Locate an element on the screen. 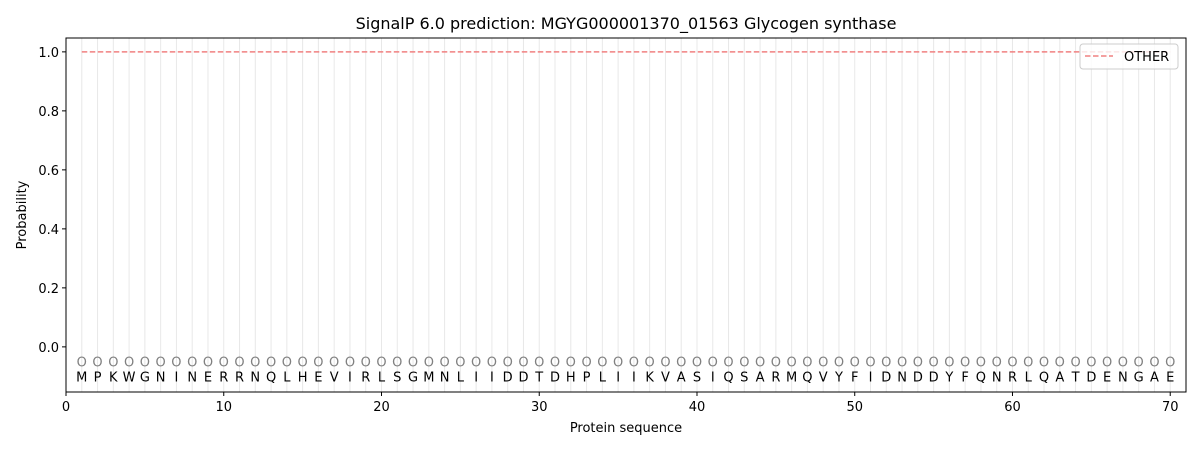 The image size is (1200, 454). y-tick-label: 0.2 is located at coordinates (48, 289).